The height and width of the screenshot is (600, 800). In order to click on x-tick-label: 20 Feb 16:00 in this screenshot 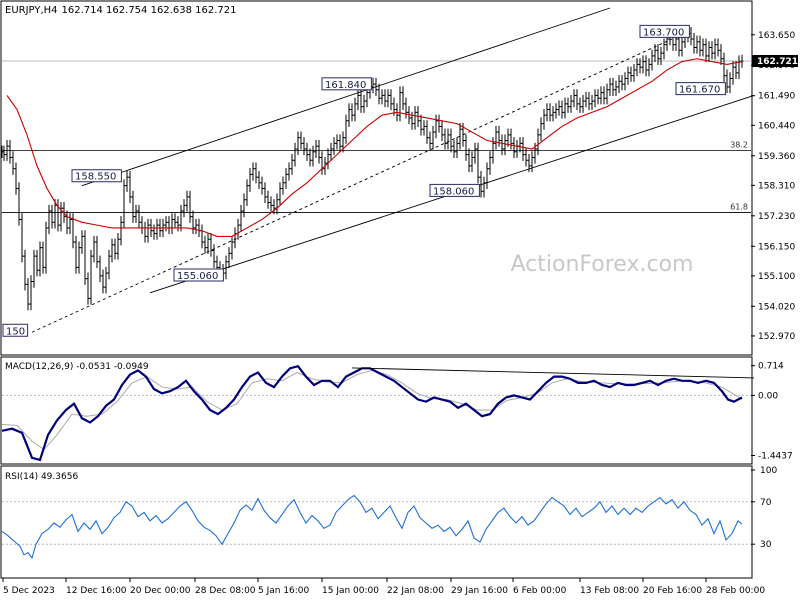, I will do `click(672, 591)`.